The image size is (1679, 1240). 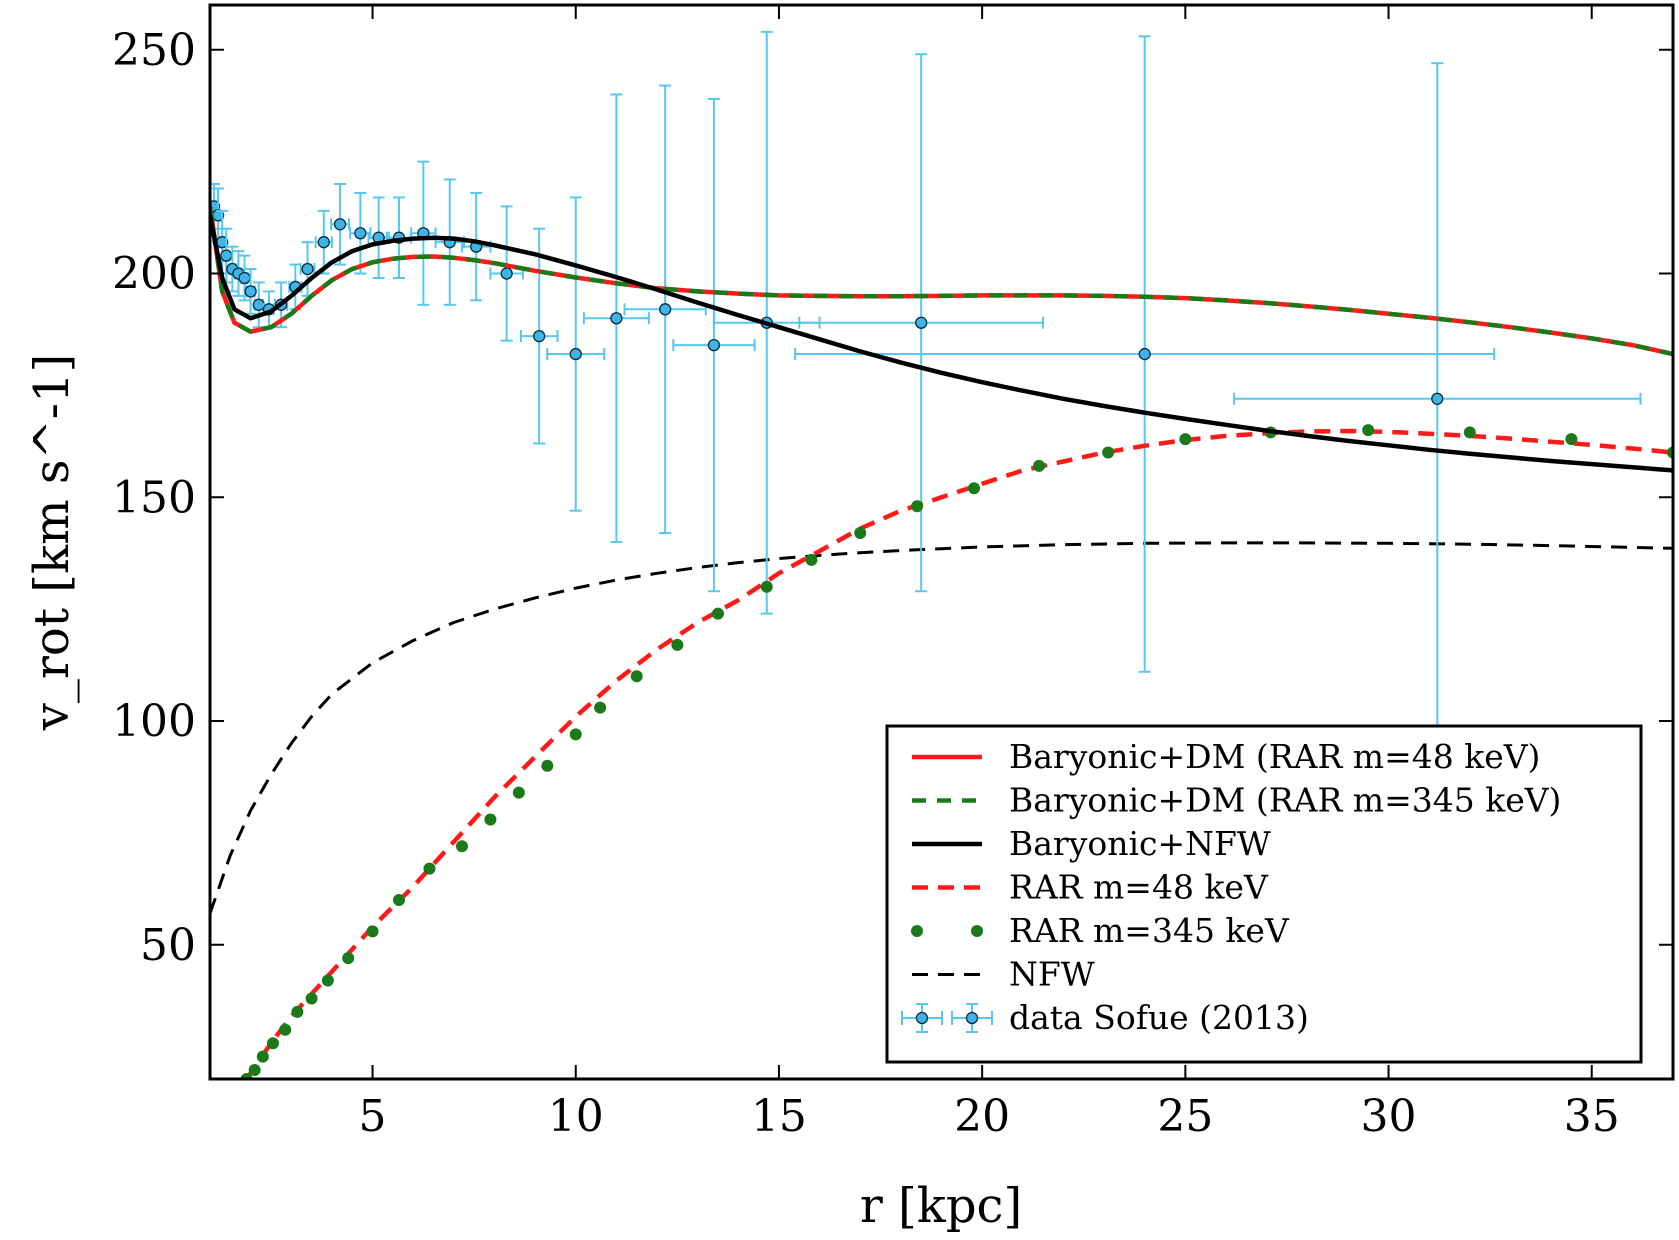 What do you see at coordinates (154, 721) in the screenshot?
I see `y-tick-label: 100` at bounding box center [154, 721].